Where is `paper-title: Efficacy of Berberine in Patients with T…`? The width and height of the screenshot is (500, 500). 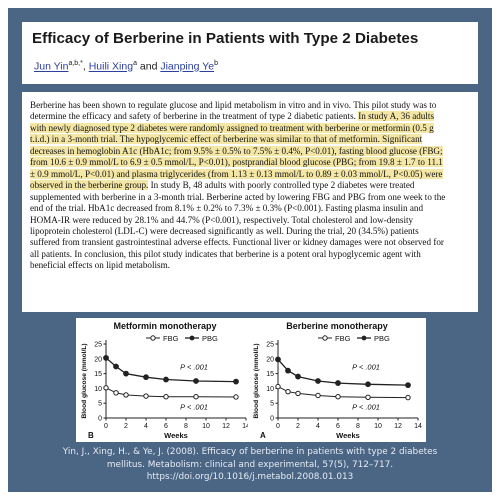 paper-title: Efficacy of Berberine in Patients with T… is located at coordinates (225, 38).